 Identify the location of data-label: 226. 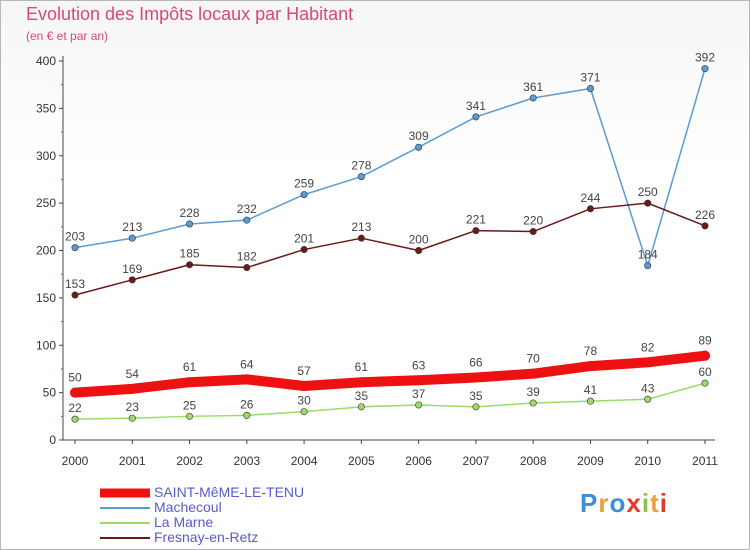
(705, 215).